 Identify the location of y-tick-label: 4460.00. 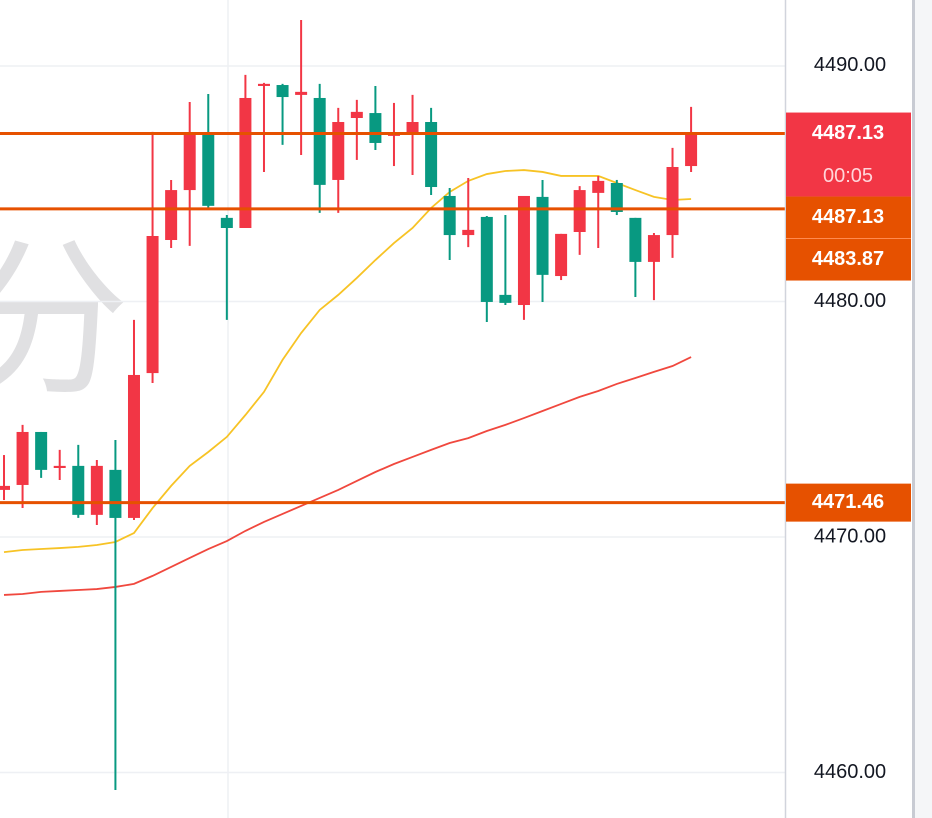
(850, 772).